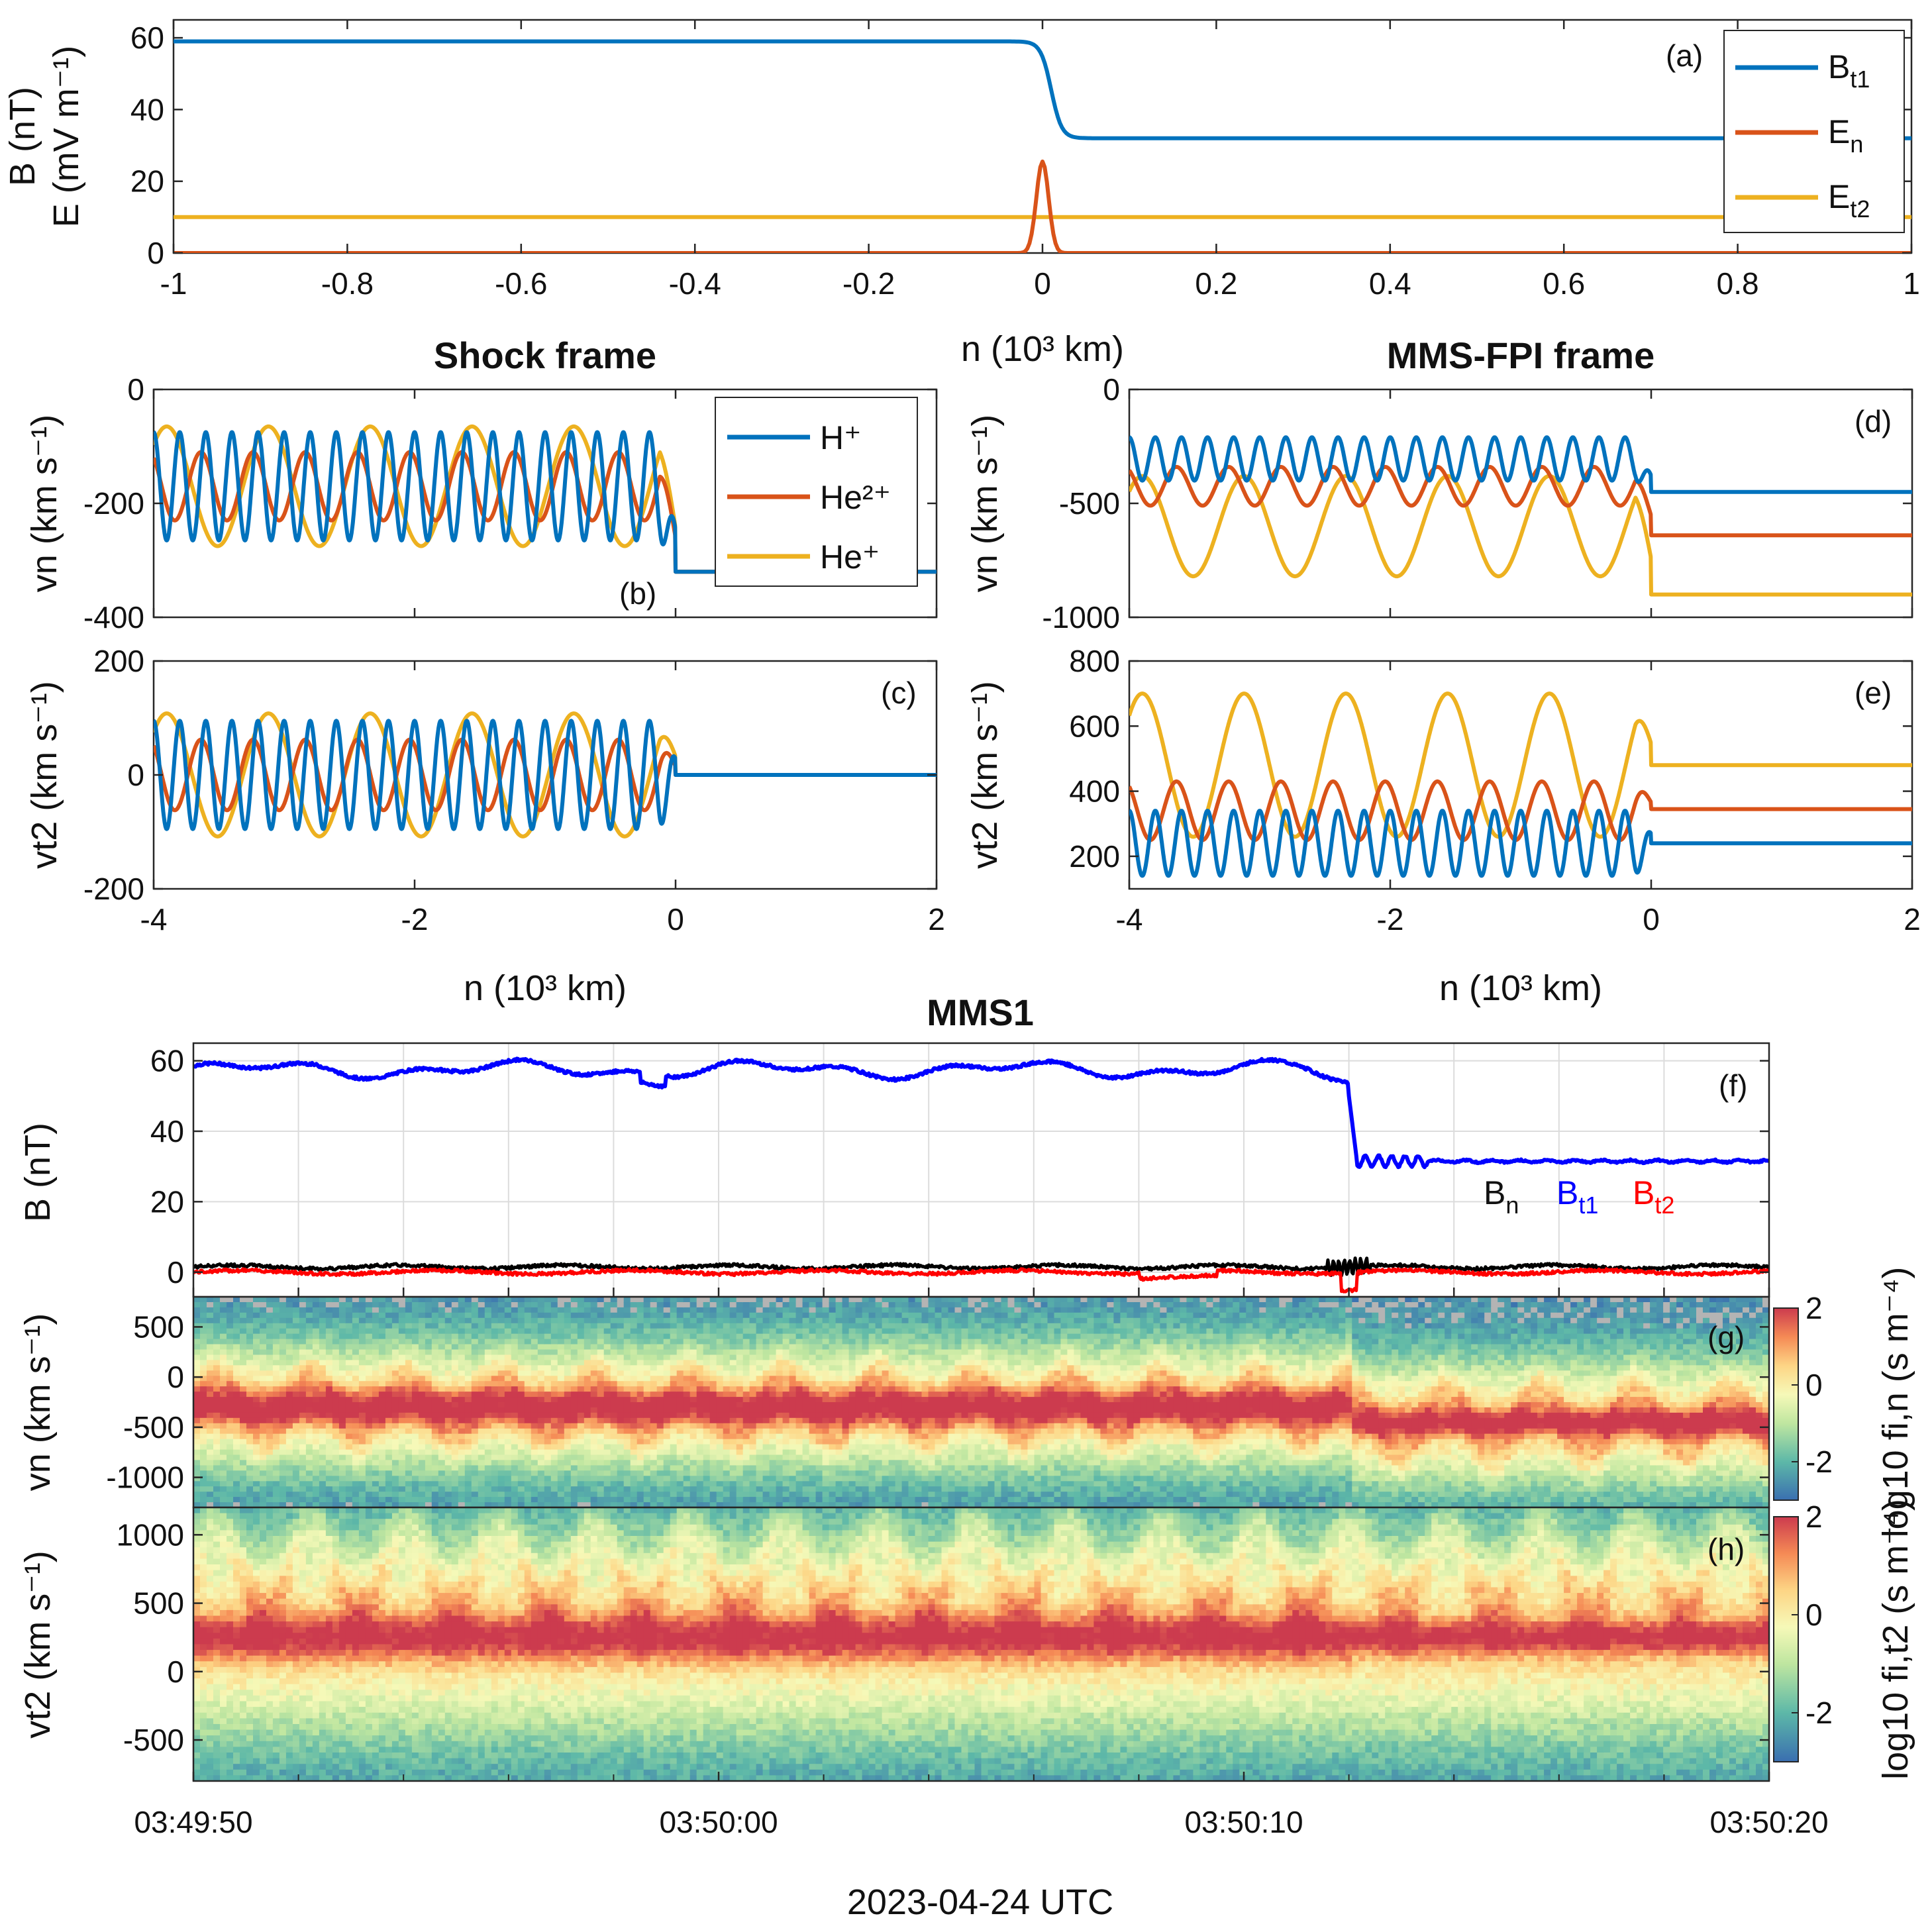 Image resolution: width=1932 pixels, height=1932 pixels. I want to click on panel-c-xlabel: n (10³ km), so click(545, 988).